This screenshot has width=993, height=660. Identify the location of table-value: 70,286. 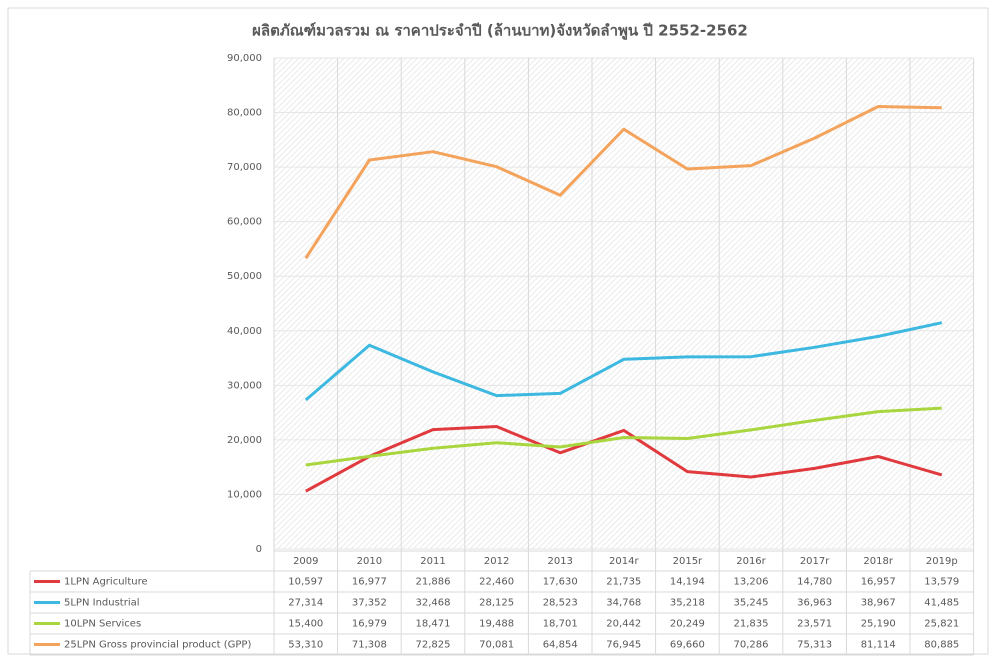
(751, 645).